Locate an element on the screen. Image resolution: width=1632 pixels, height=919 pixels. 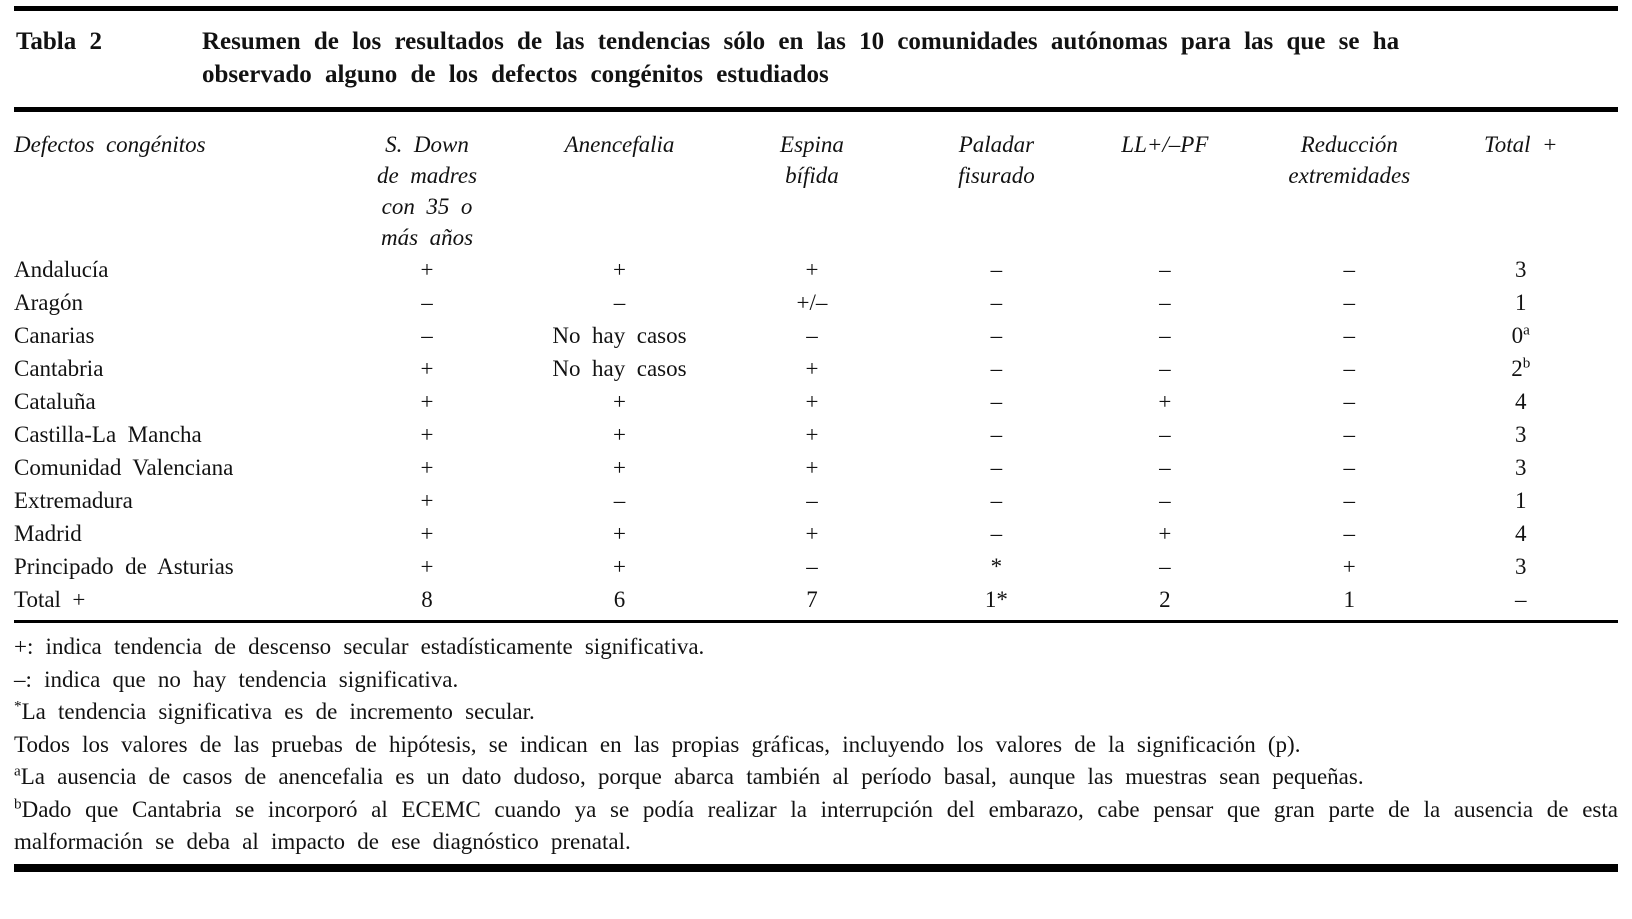
column-header-line: Espina is located at coordinates (812, 144).